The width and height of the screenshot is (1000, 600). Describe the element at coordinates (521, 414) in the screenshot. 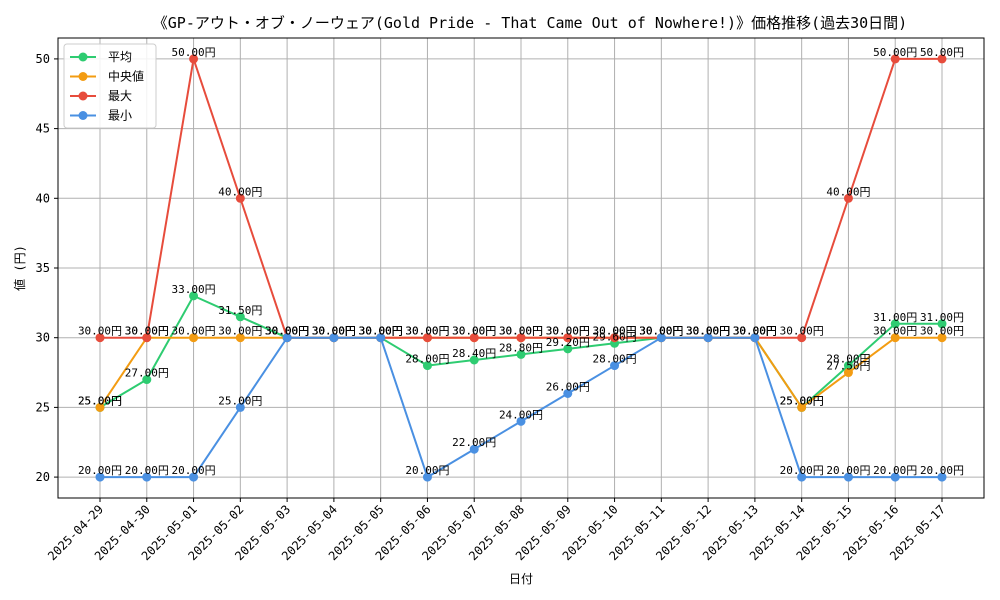

I see `data-label: 24.00円` at that location.